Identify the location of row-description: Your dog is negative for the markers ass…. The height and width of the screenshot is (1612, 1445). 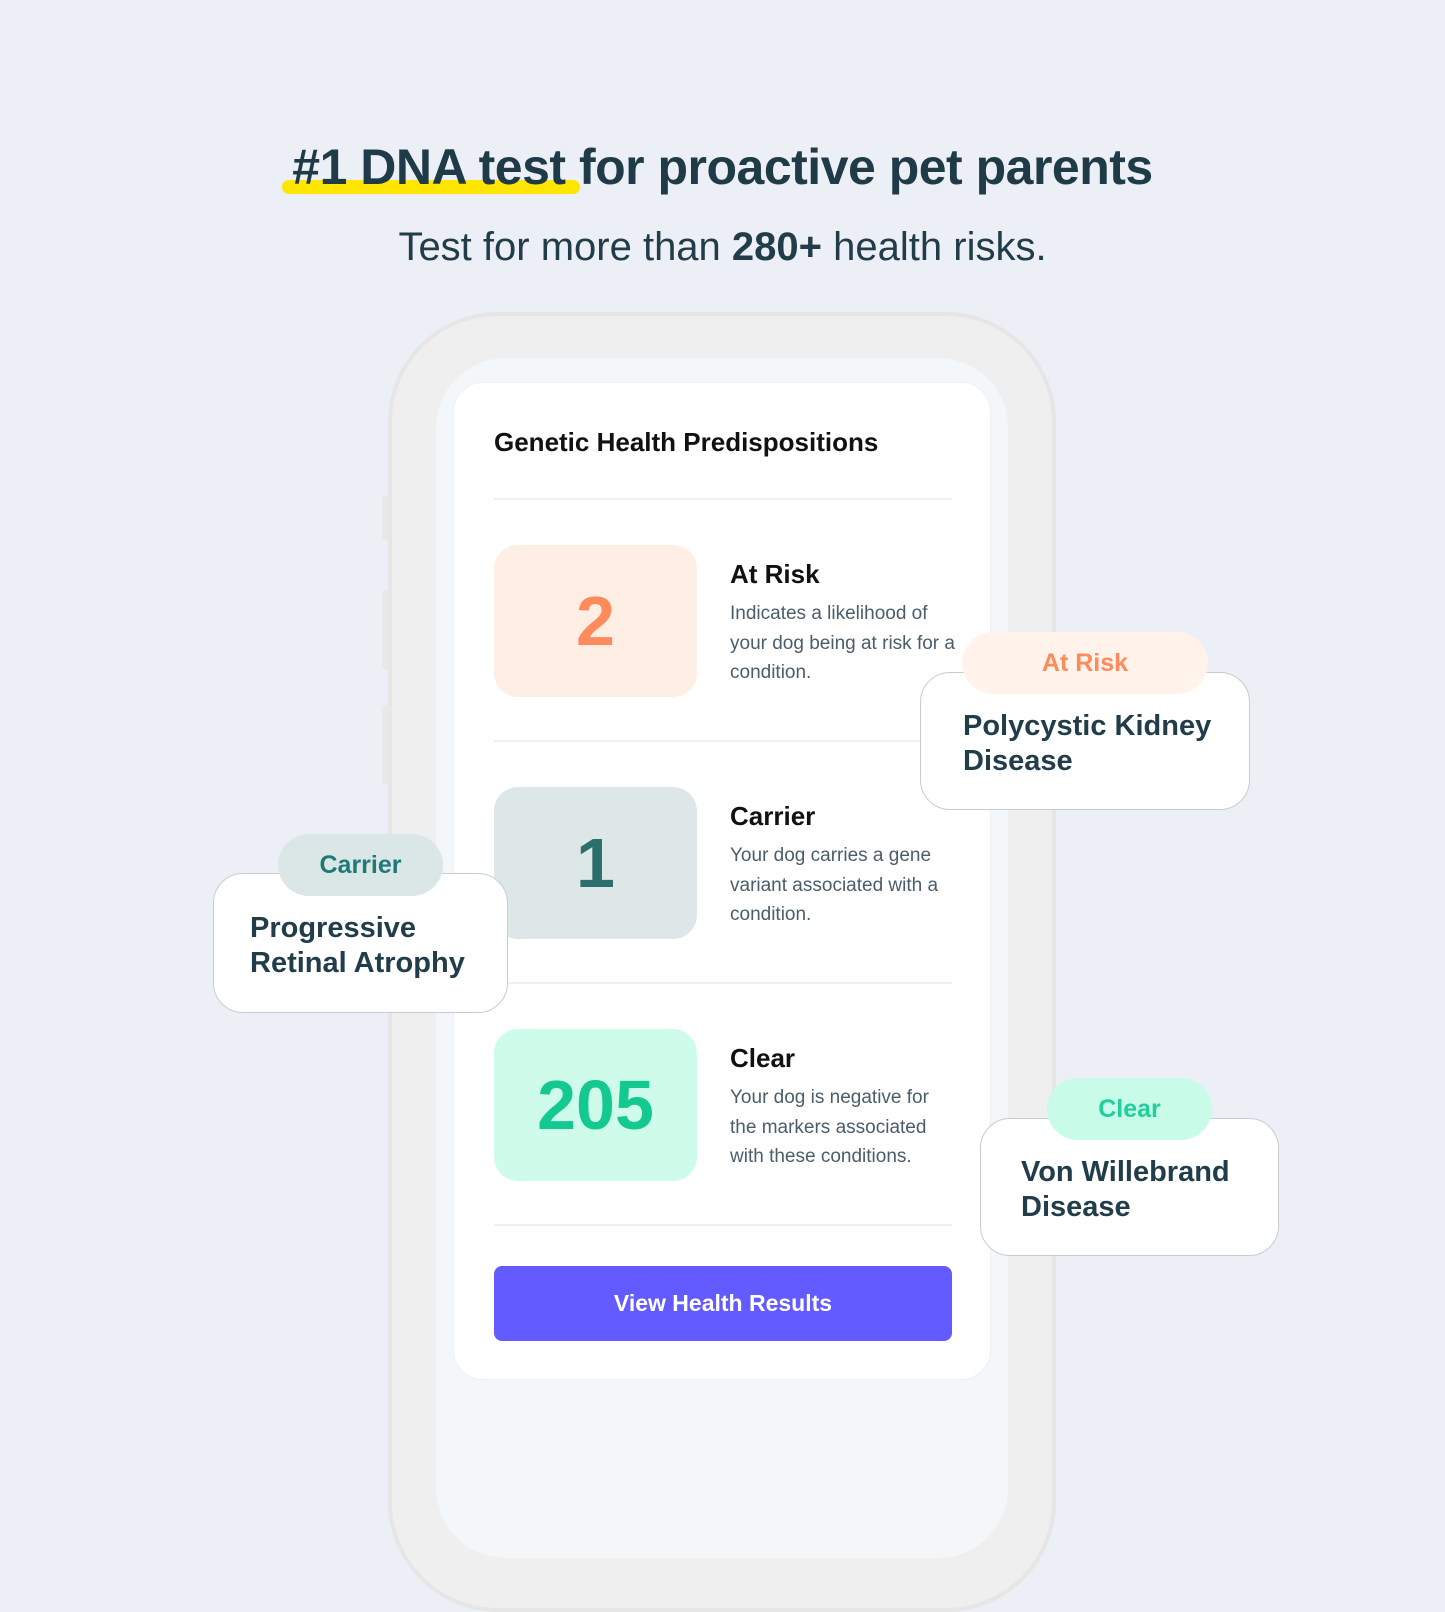
(829, 1127).